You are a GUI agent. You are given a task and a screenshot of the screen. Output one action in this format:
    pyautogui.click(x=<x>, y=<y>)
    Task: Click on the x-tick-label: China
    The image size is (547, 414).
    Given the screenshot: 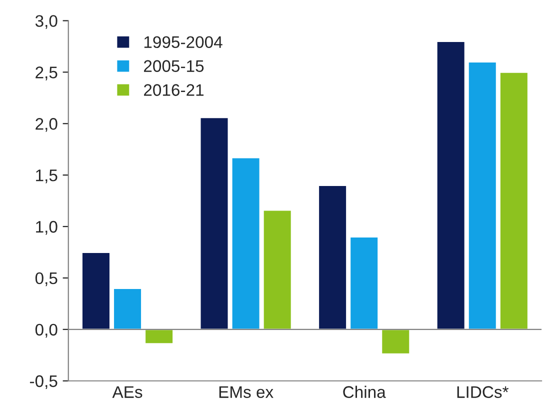 What is the action you would take?
    pyautogui.click(x=364, y=392)
    